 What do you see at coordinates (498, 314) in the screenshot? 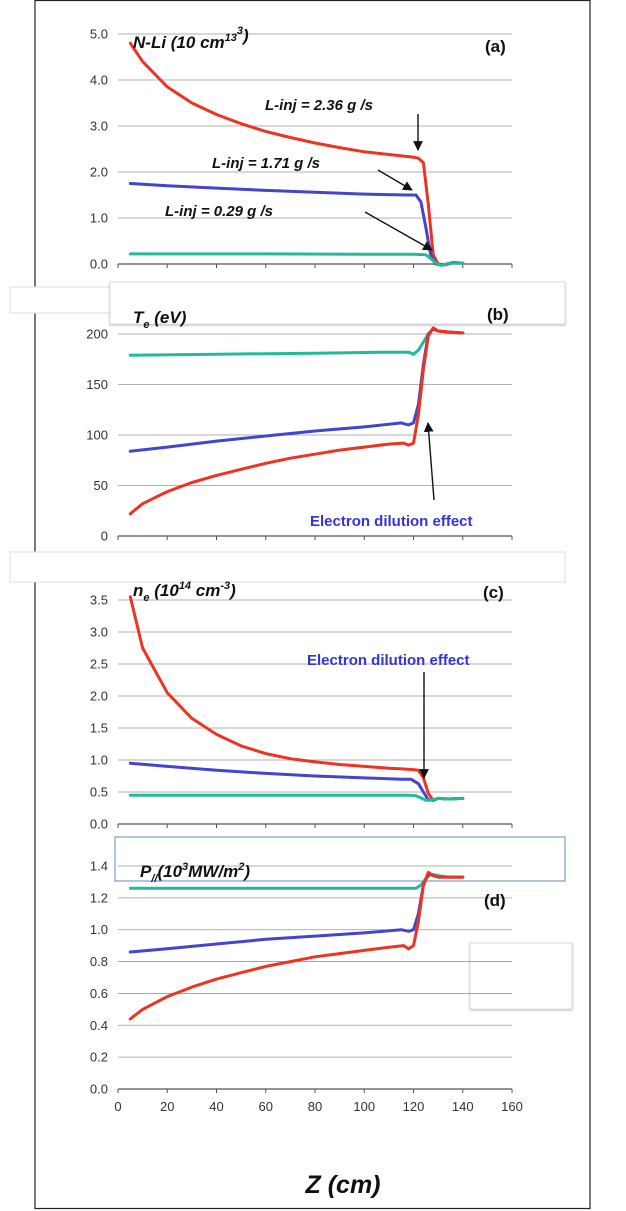
I see `panel-label: (b)` at bounding box center [498, 314].